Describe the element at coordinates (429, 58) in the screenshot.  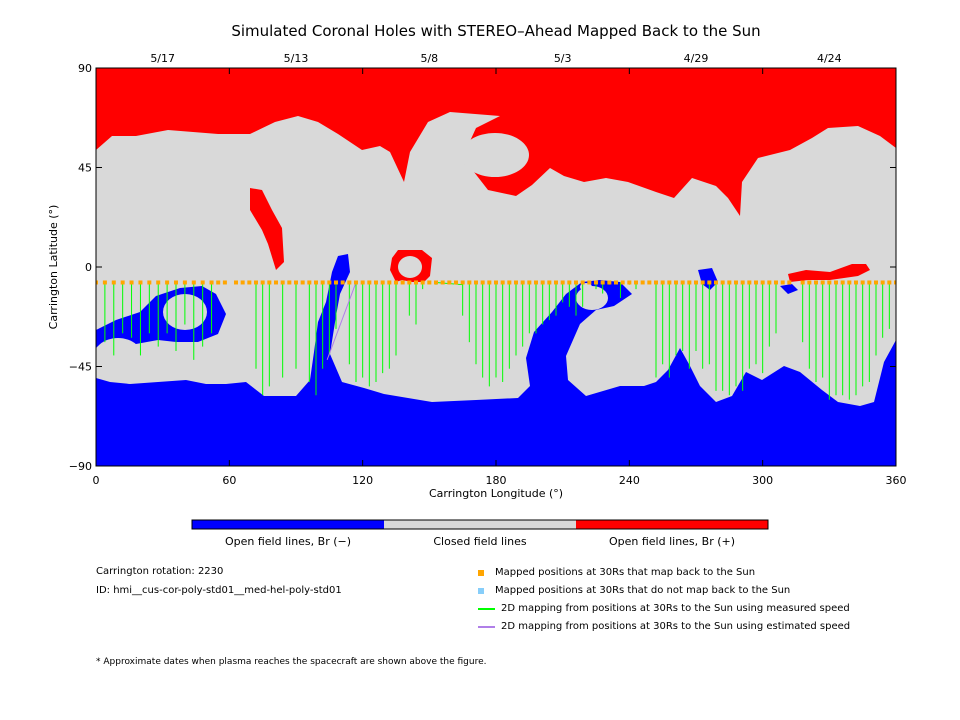
I see `date-label: 5/8` at that location.